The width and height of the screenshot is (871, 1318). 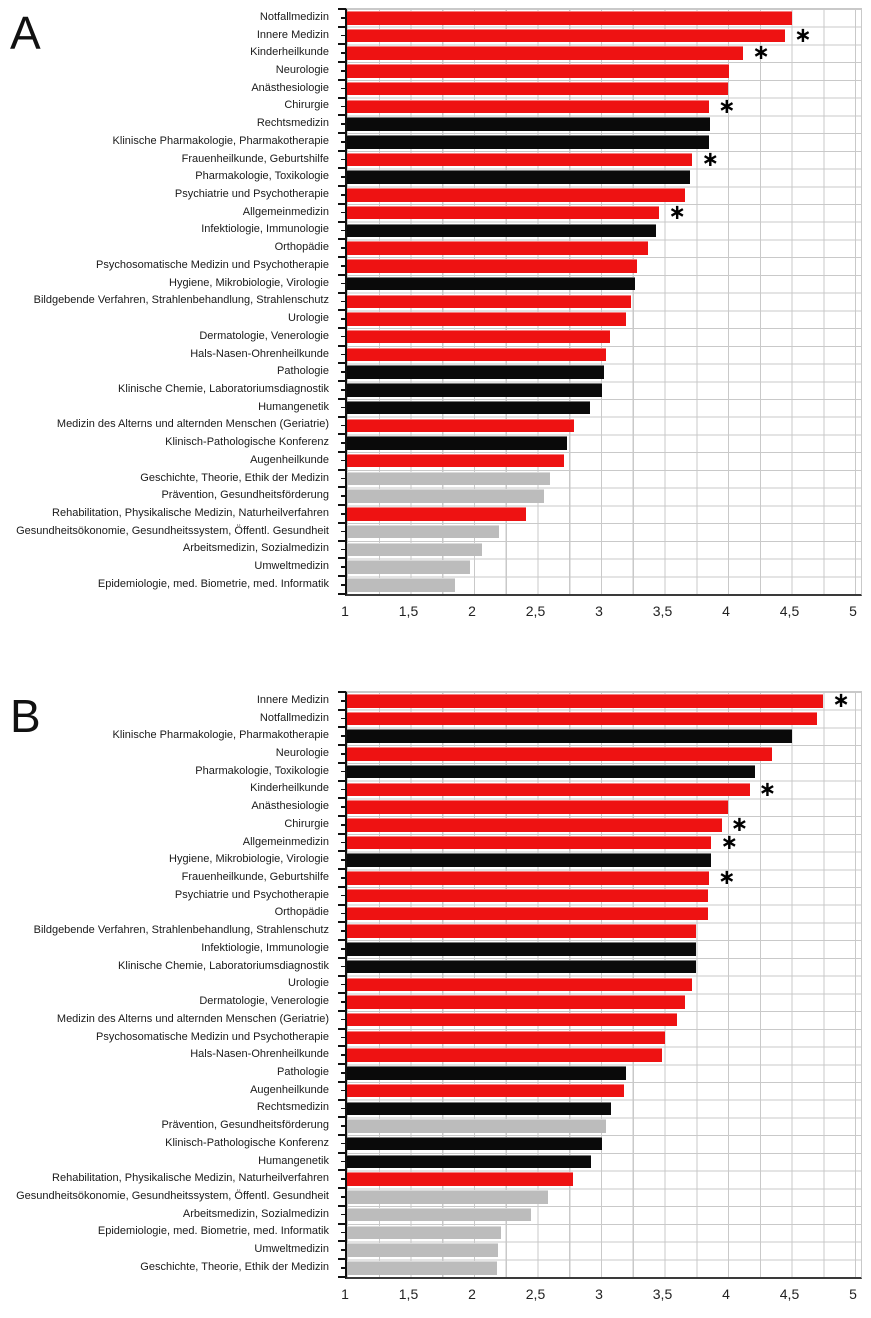 What do you see at coordinates (301, 912) in the screenshot?
I see `category-label: Orthopädie` at bounding box center [301, 912].